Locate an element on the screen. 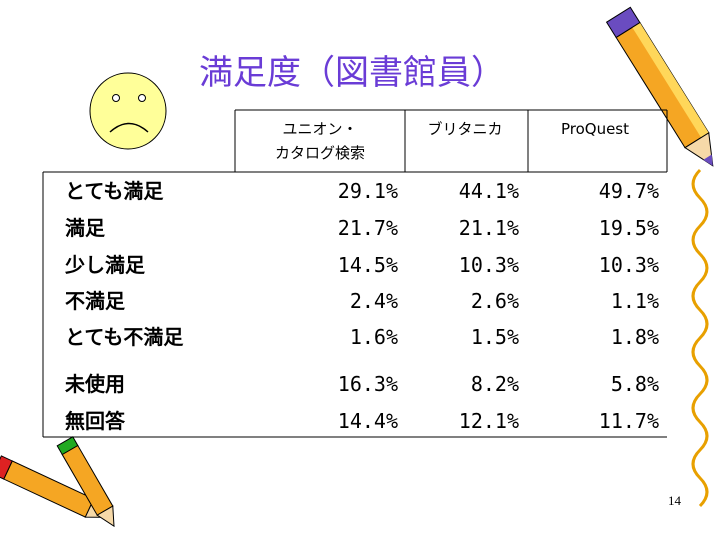 This screenshot has height=540, width=720. cell-value: 11.7% is located at coordinates (629, 421).